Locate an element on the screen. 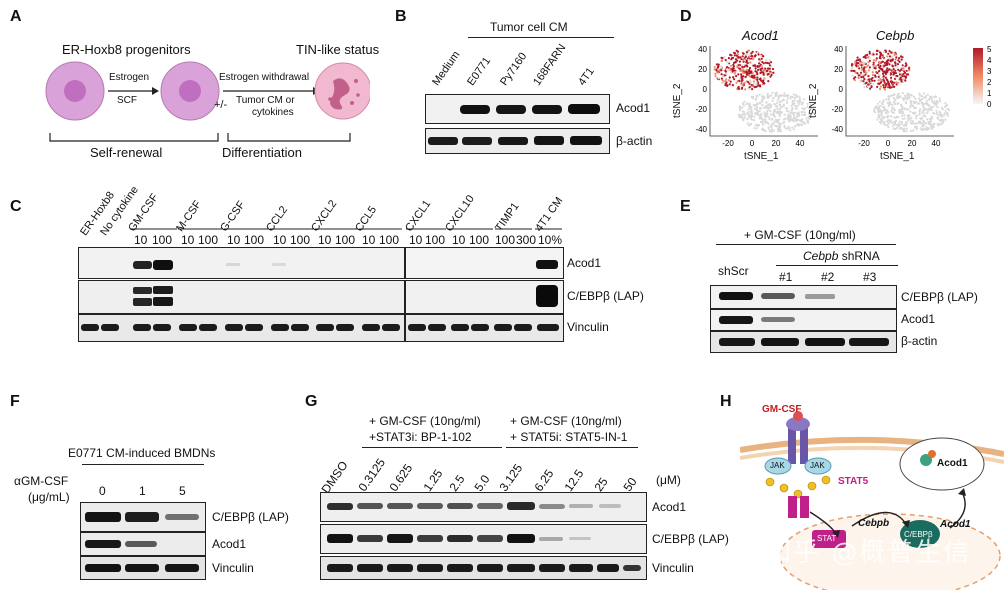 The image size is (1006, 590). panel-g-line-right is located at coordinates (572, 447).